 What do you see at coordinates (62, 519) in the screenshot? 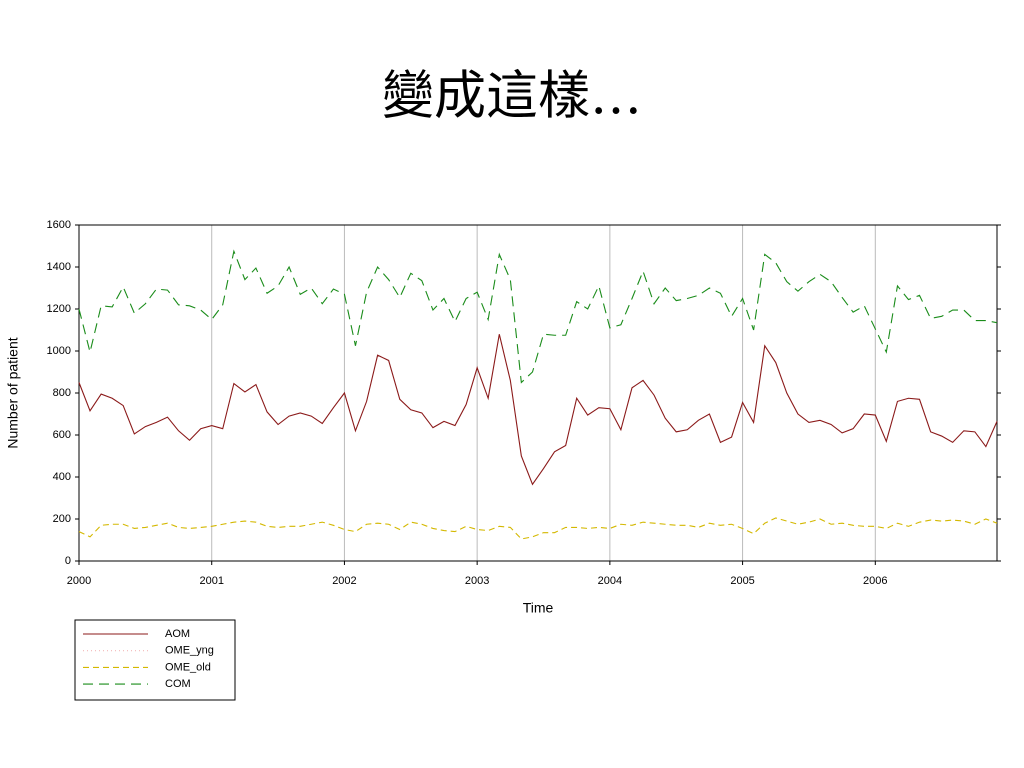
I see `y-tick-label: 200` at bounding box center [62, 519].